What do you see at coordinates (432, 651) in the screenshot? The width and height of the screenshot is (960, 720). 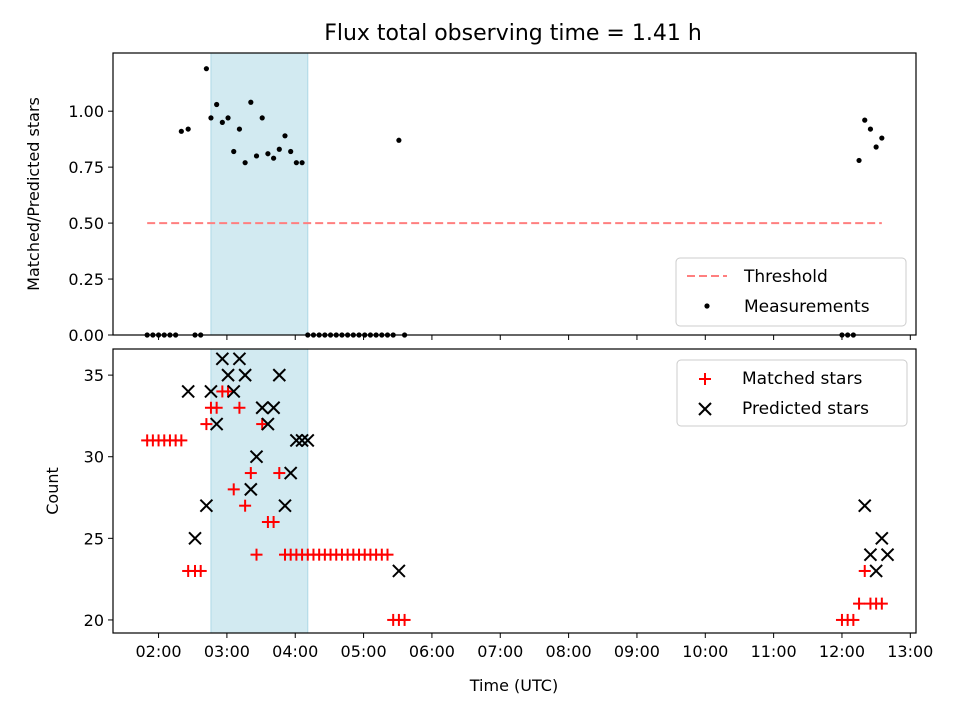 I see `x-tick-label: 06:00` at bounding box center [432, 651].